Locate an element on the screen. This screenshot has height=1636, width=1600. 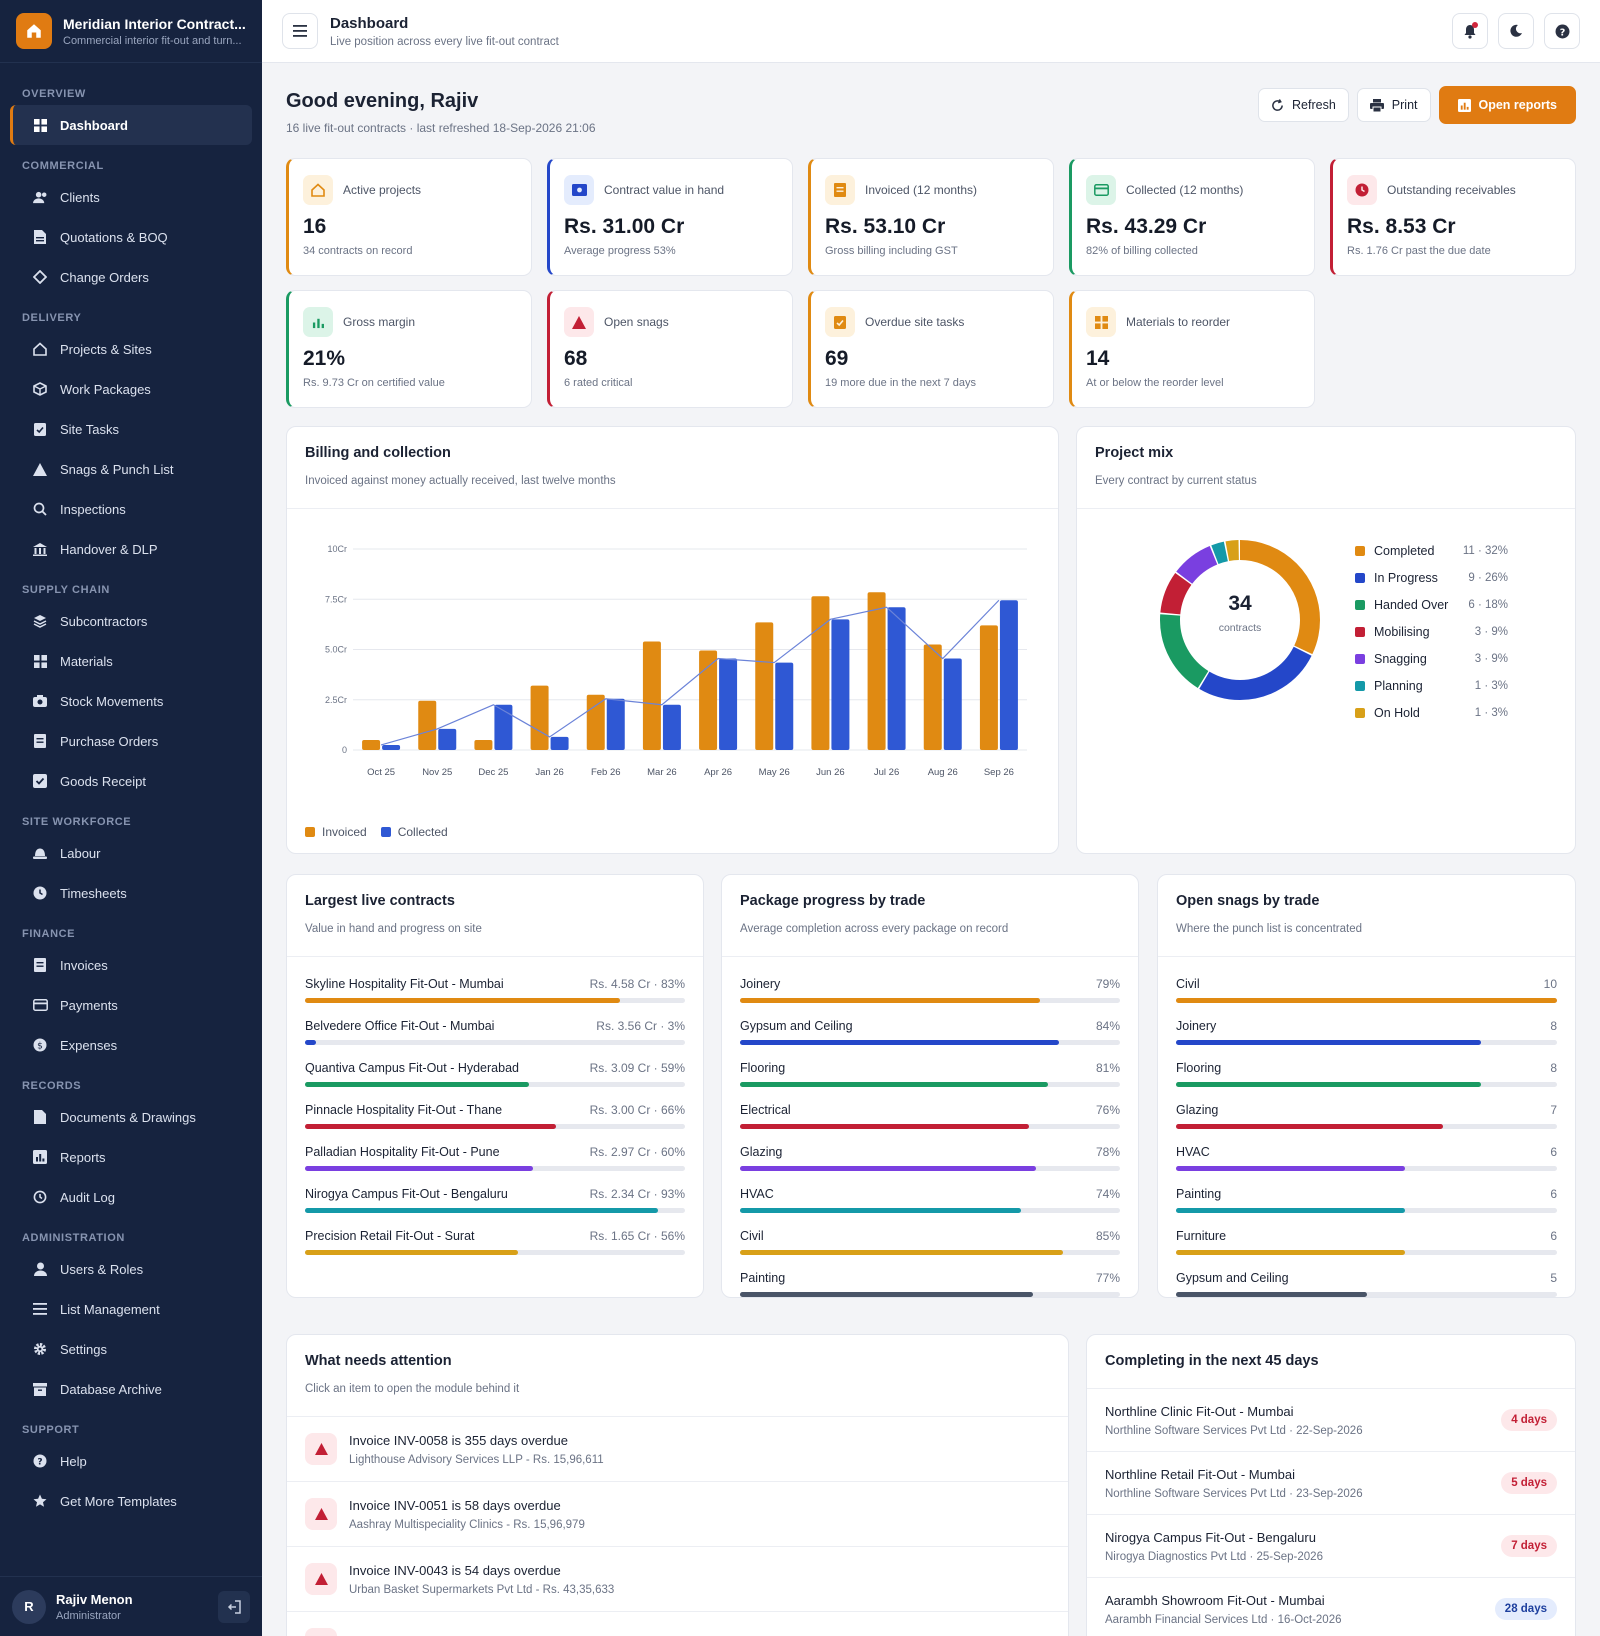
snag-trade-row: HVAC 6 is located at coordinates (1366, 1166).